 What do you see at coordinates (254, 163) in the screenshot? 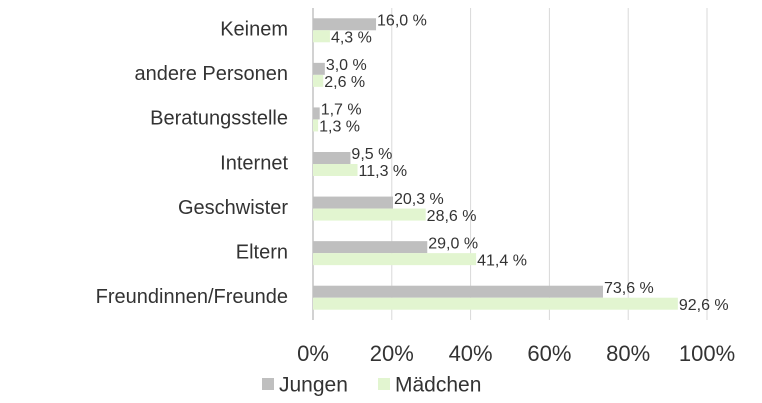
I see `y-tick-label: Internet` at bounding box center [254, 163].